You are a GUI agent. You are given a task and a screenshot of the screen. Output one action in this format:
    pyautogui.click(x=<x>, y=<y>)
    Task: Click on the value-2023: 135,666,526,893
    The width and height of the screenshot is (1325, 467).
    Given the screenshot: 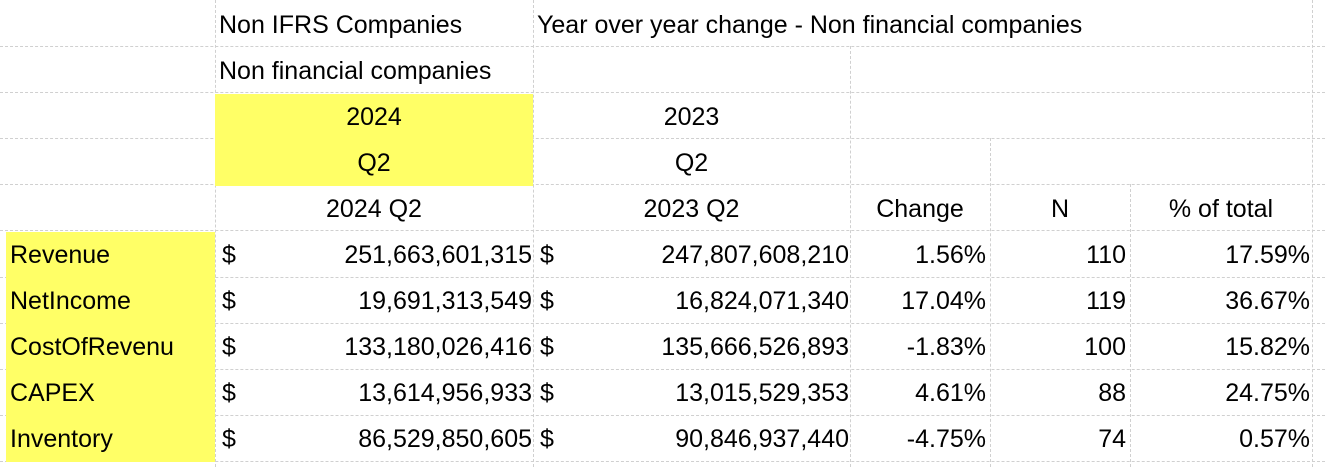 What is the action you would take?
    pyautogui.click(x=755, y=347)
    